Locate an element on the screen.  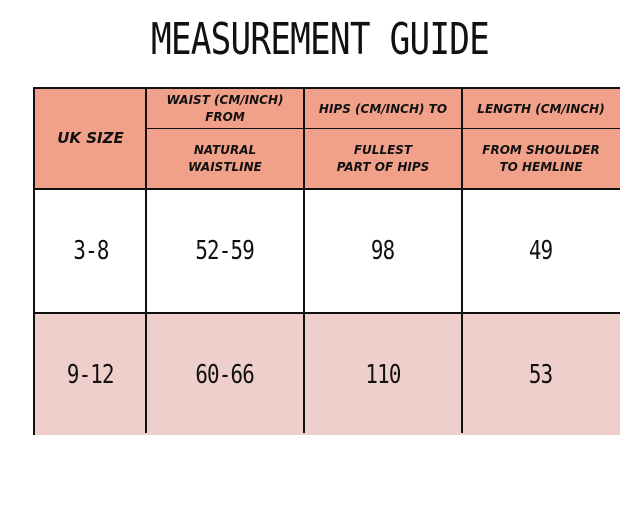
hips-header-top: HIPS (CM/INCH) TO is located at coordinates (383, 109).